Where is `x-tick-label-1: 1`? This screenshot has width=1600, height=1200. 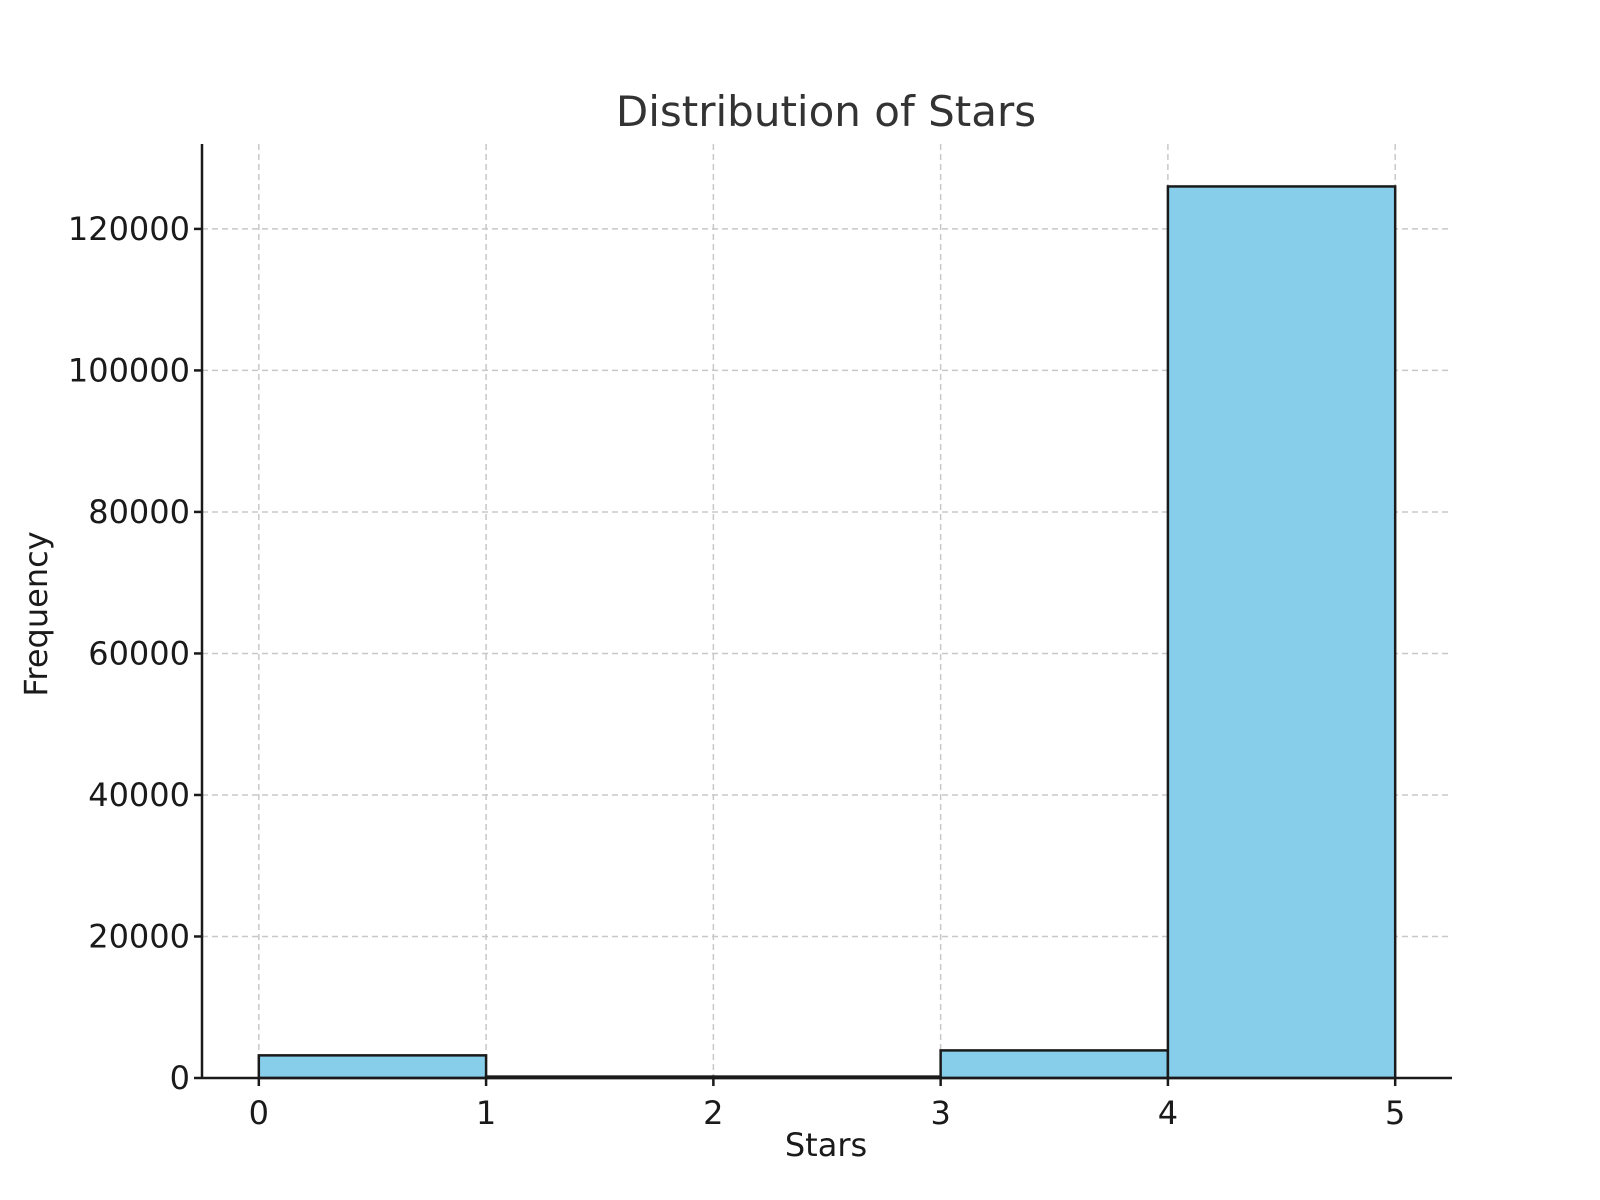
x-tick-label-1: 1 is located at coordinates (486, 1113).